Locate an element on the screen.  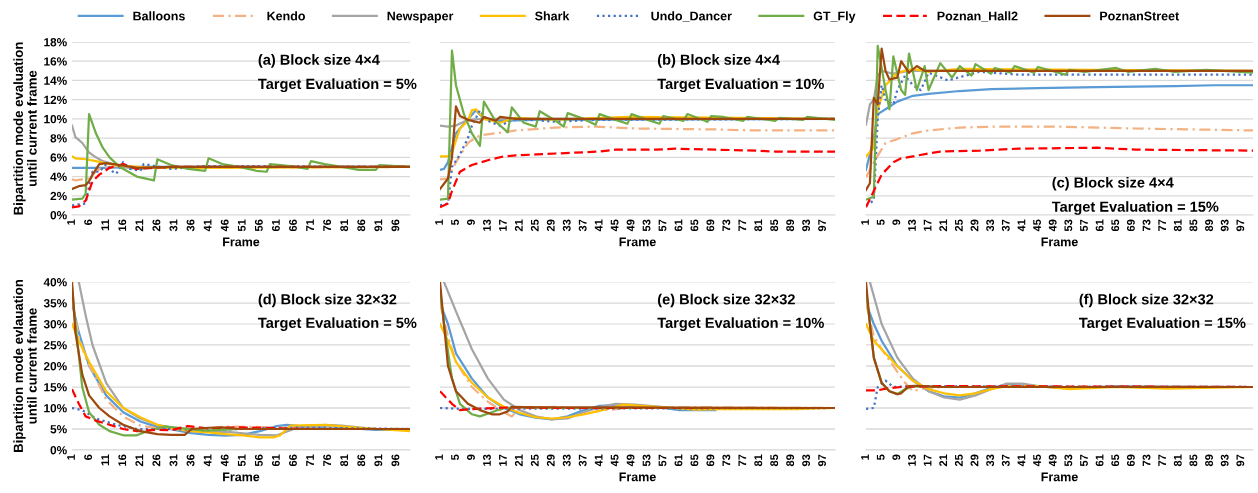
y-tick-label: 10% is located at coordinates (55, 119).